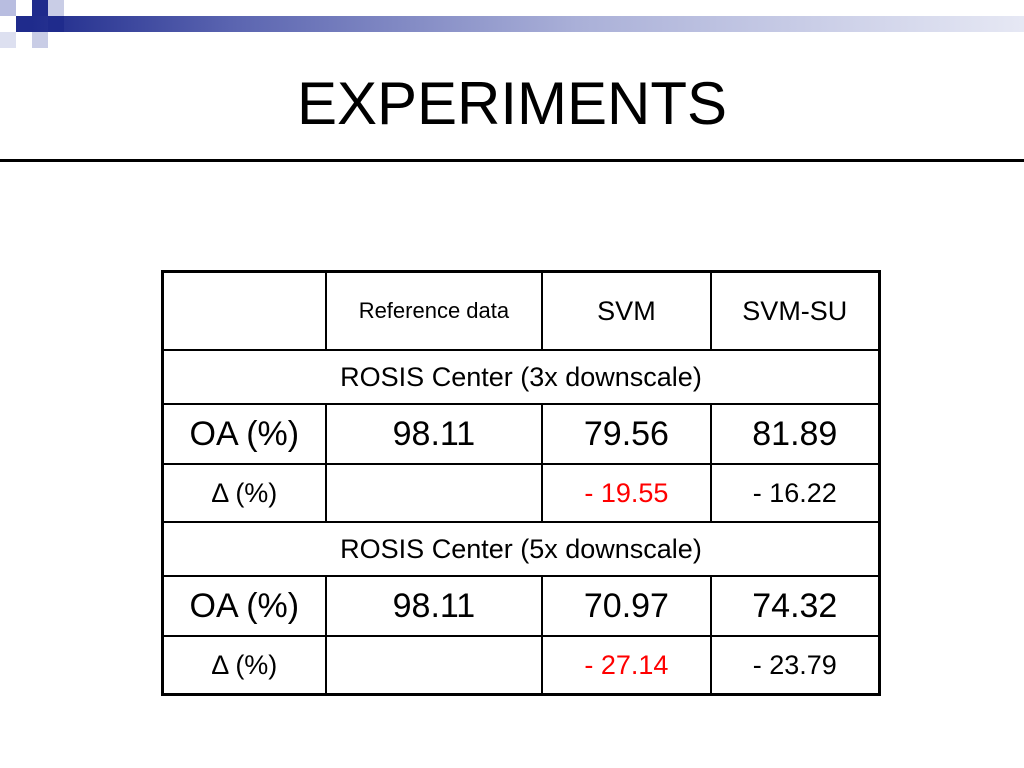 The width and height of the screenshot is (1024, 768). What do you see at coordinates (434, 310) in the screenshot?
I see `header-reference-data: Reference data` at bounding box center [434, 310].